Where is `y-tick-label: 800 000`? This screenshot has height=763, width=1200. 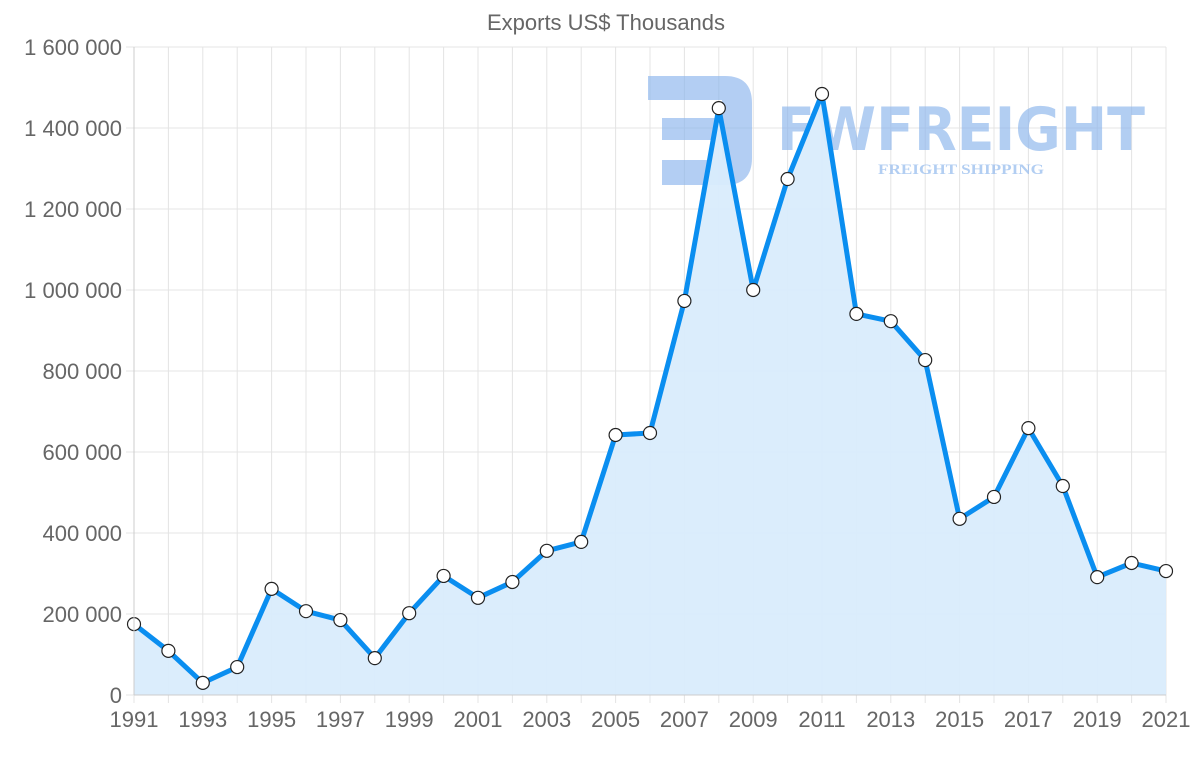
y-tick-label: 800 000 is located at coordinates (82, 371).